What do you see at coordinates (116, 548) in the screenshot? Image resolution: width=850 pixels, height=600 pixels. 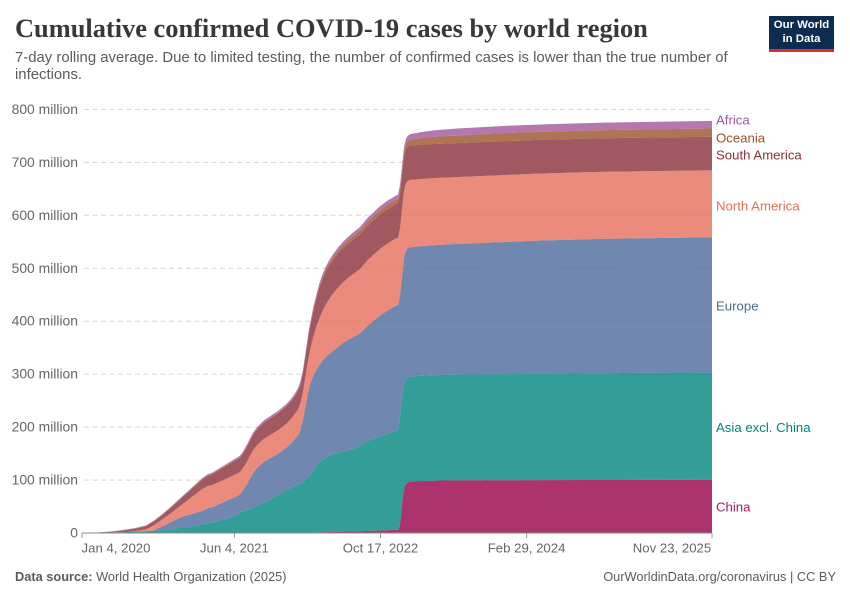 I see `svg-text: Jan 4, 2020` at bounding box center [116, 548].